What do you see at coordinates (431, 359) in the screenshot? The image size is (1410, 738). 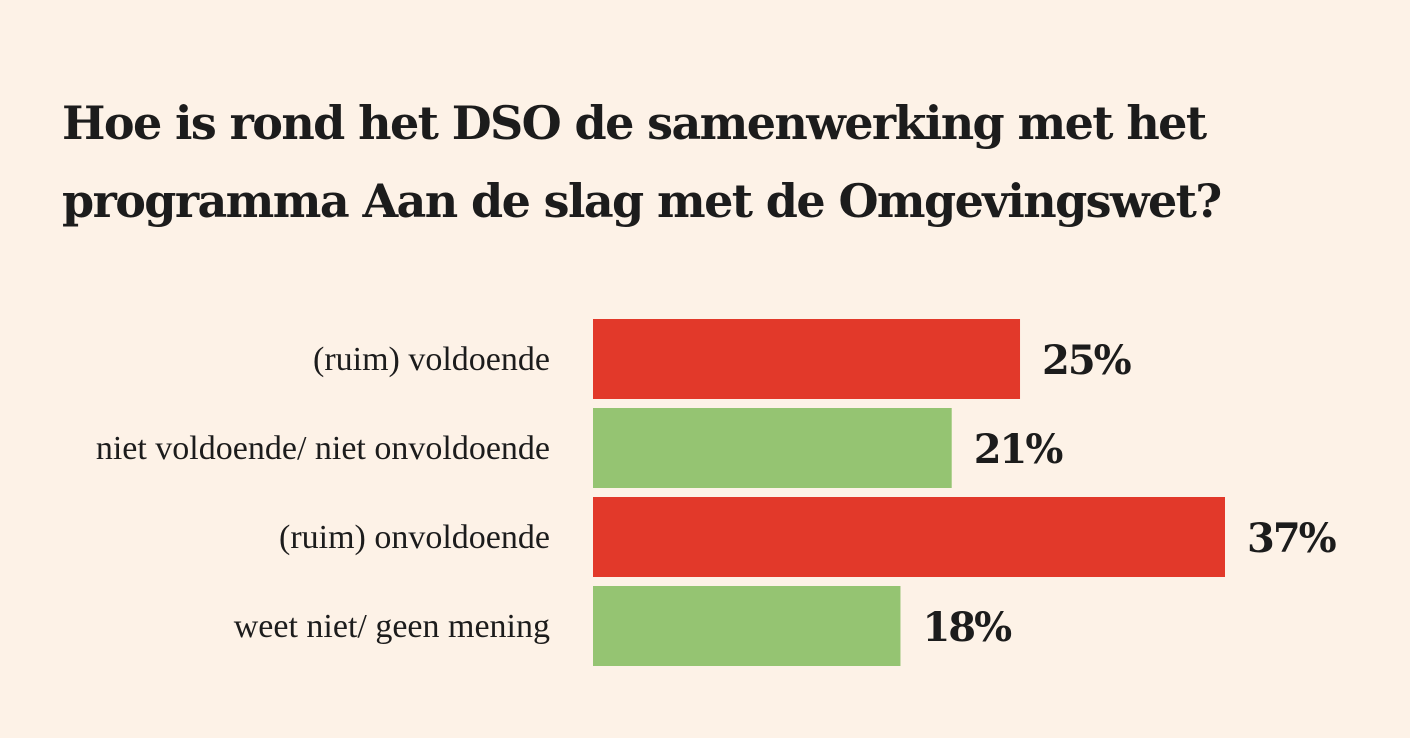 I see `category-label: (ruim) voldoende` at bounding box center [431, 359].